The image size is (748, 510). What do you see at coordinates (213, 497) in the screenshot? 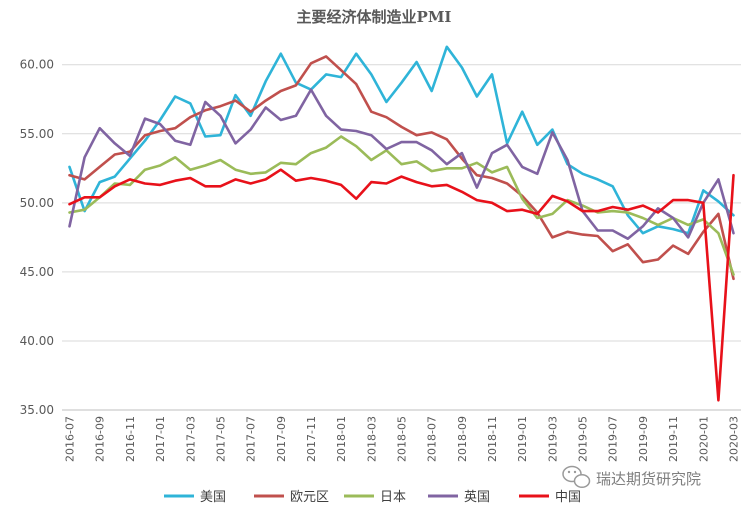
I see `legend-label: 美国` at bounding box center [213, 497].